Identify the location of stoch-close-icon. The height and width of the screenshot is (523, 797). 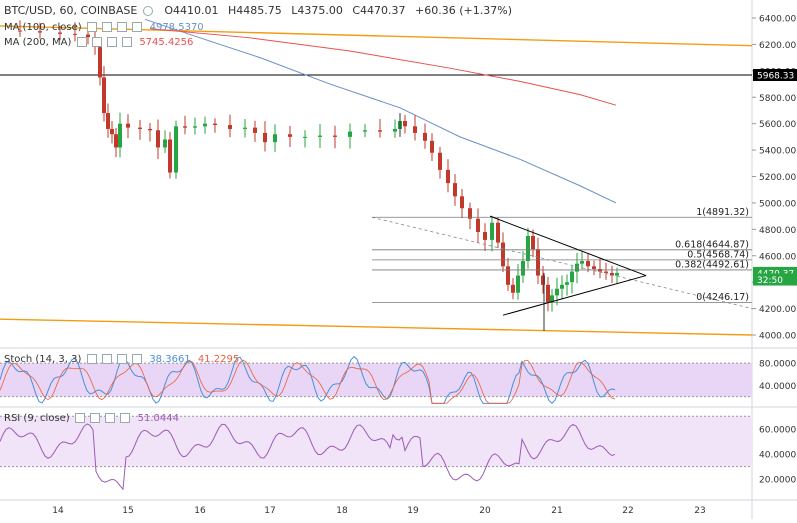
(121, 359).